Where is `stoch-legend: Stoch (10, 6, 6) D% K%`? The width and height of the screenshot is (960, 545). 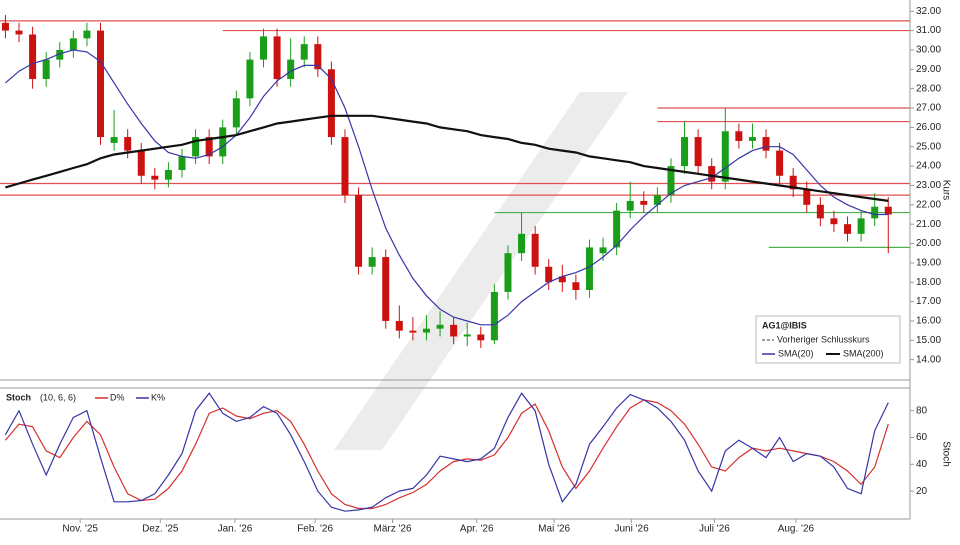 stoch-legend: Stoch (10, 6, 6) D% K% is located at coordinates (85, 397).